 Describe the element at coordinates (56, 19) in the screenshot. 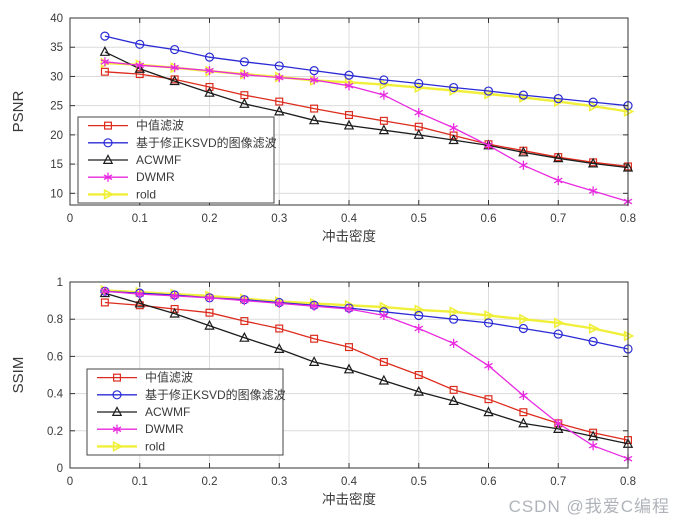

I see `y-tick-label: 40` at that location.